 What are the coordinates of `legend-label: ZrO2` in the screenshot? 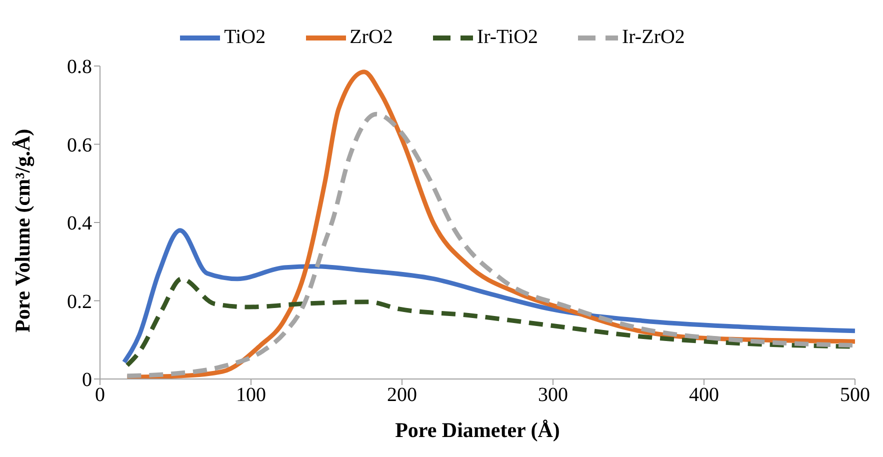 It's located at (371, 37).